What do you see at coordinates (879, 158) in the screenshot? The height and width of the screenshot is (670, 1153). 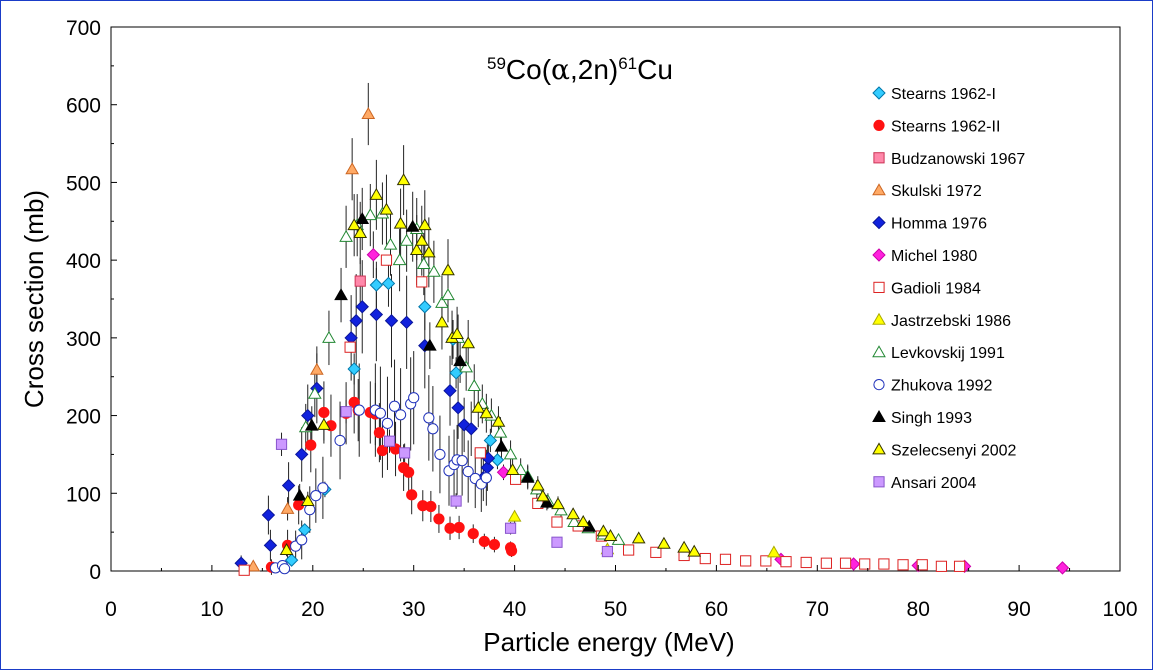 I see `legend-marker-budzanowski-1967` at bounding box center [879, 158].